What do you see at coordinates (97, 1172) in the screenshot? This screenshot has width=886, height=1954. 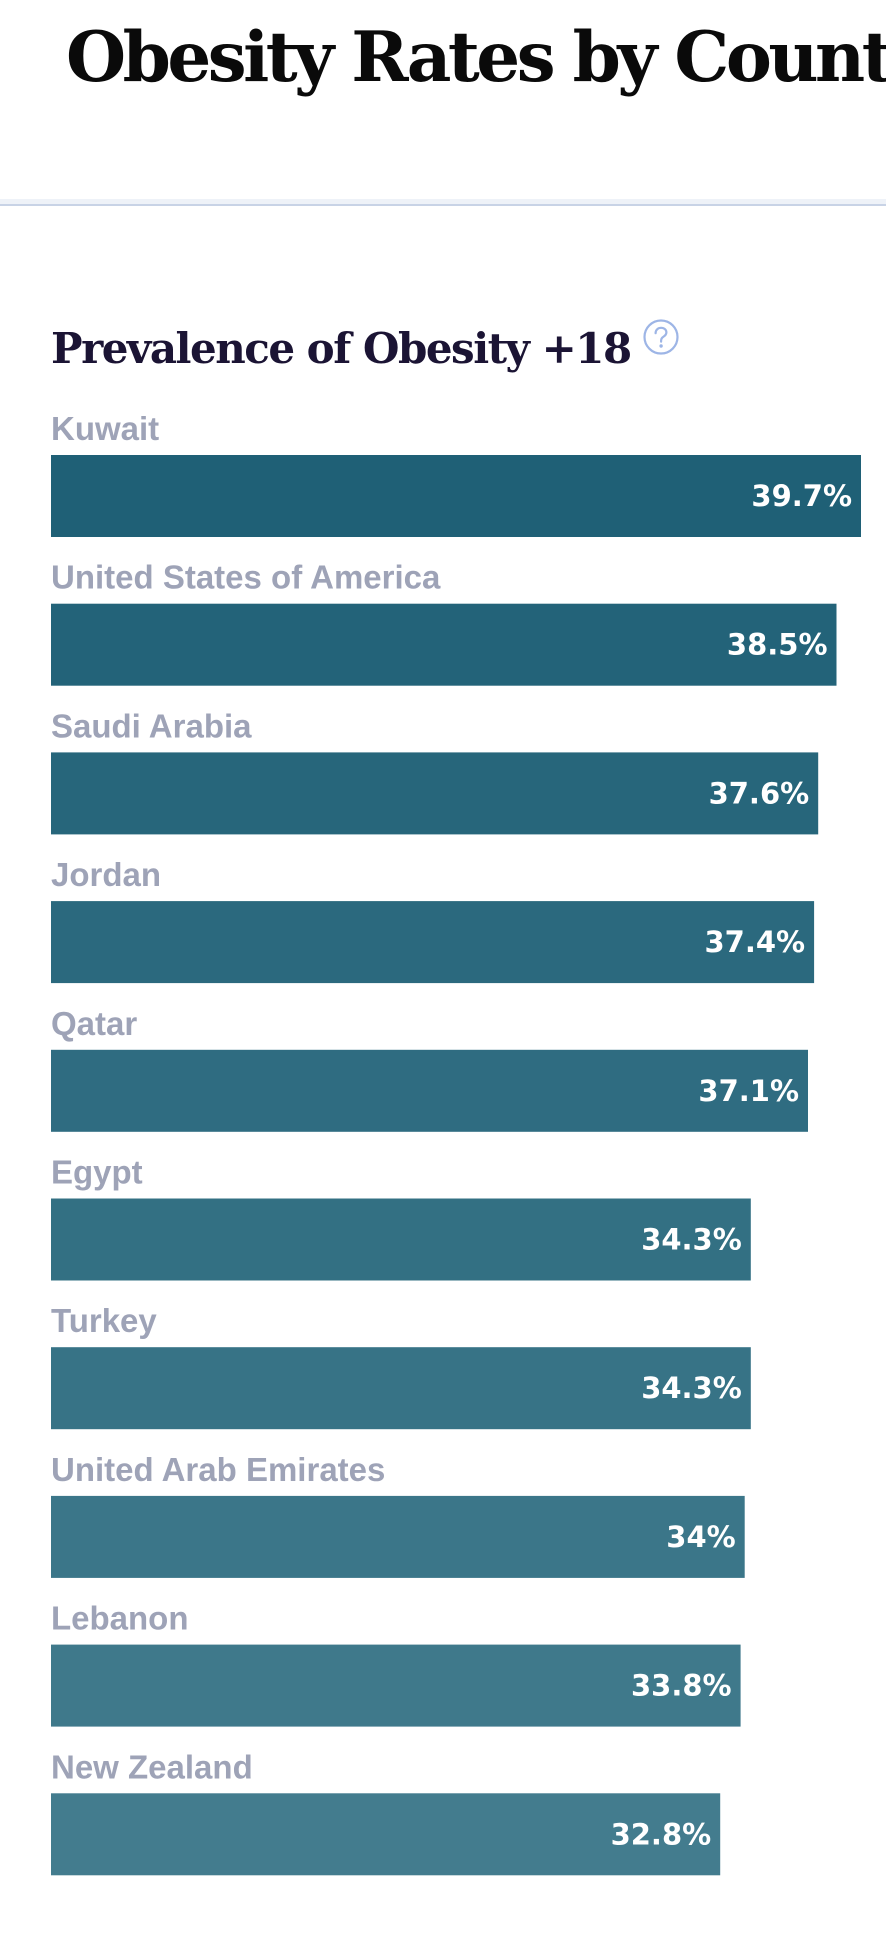 I see `category-label: Egypt` at bounding box center [97, 1172].